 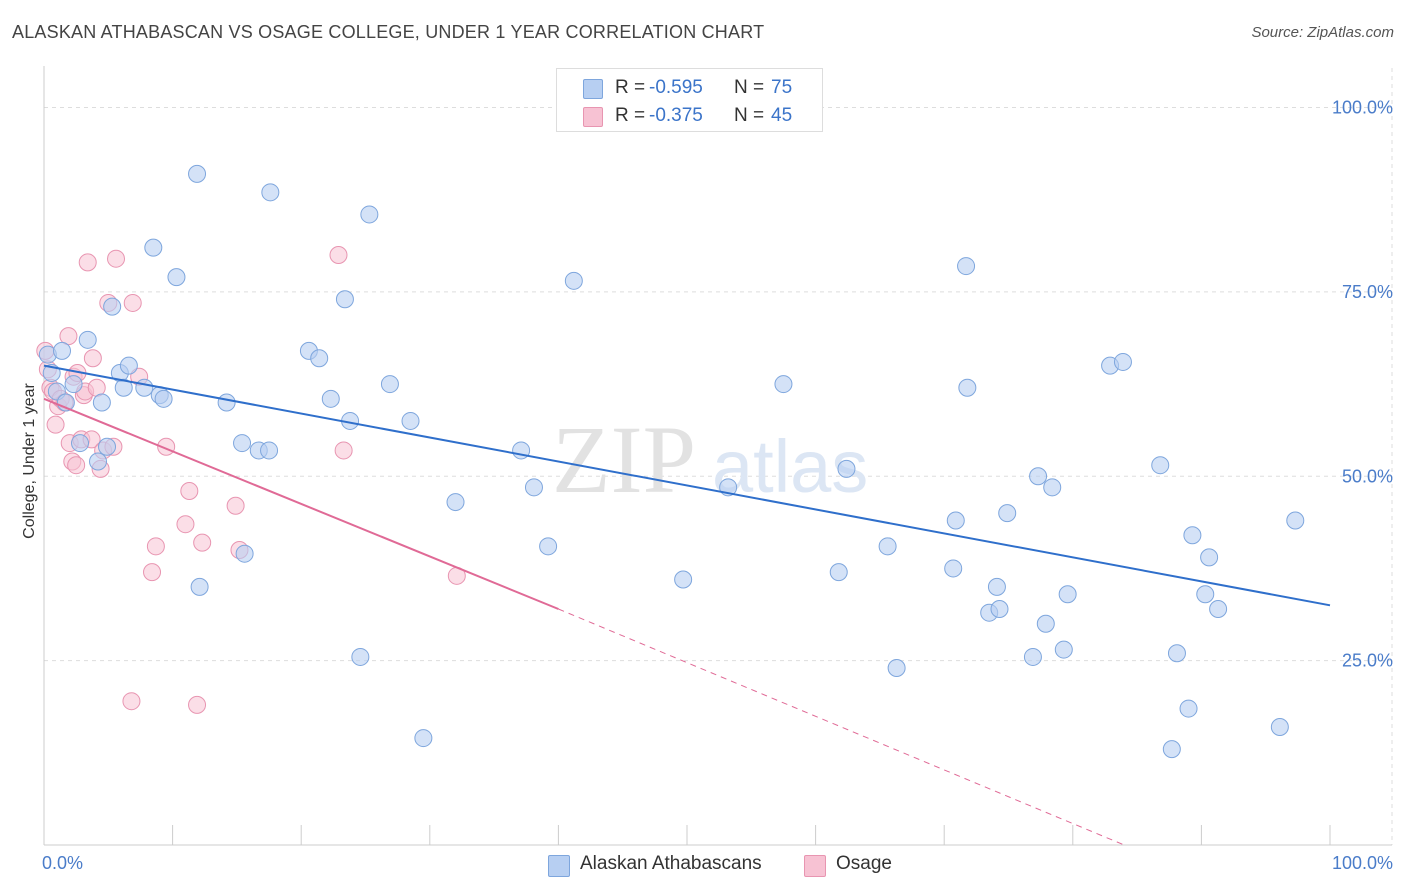 What do you see at coordinates (782, 115) in the screenshot?
I see `n-value: 45` at bounding box center [782, 115].